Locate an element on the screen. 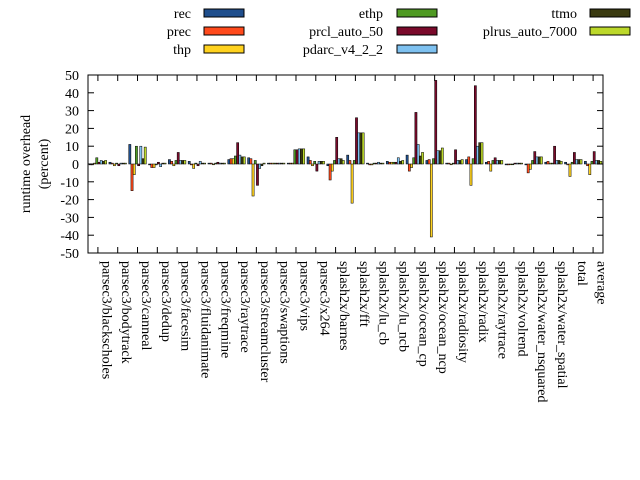 The height and width of the screenshot is (480, 640). y-tick-label: -40 is located at coordinates (69, 236).